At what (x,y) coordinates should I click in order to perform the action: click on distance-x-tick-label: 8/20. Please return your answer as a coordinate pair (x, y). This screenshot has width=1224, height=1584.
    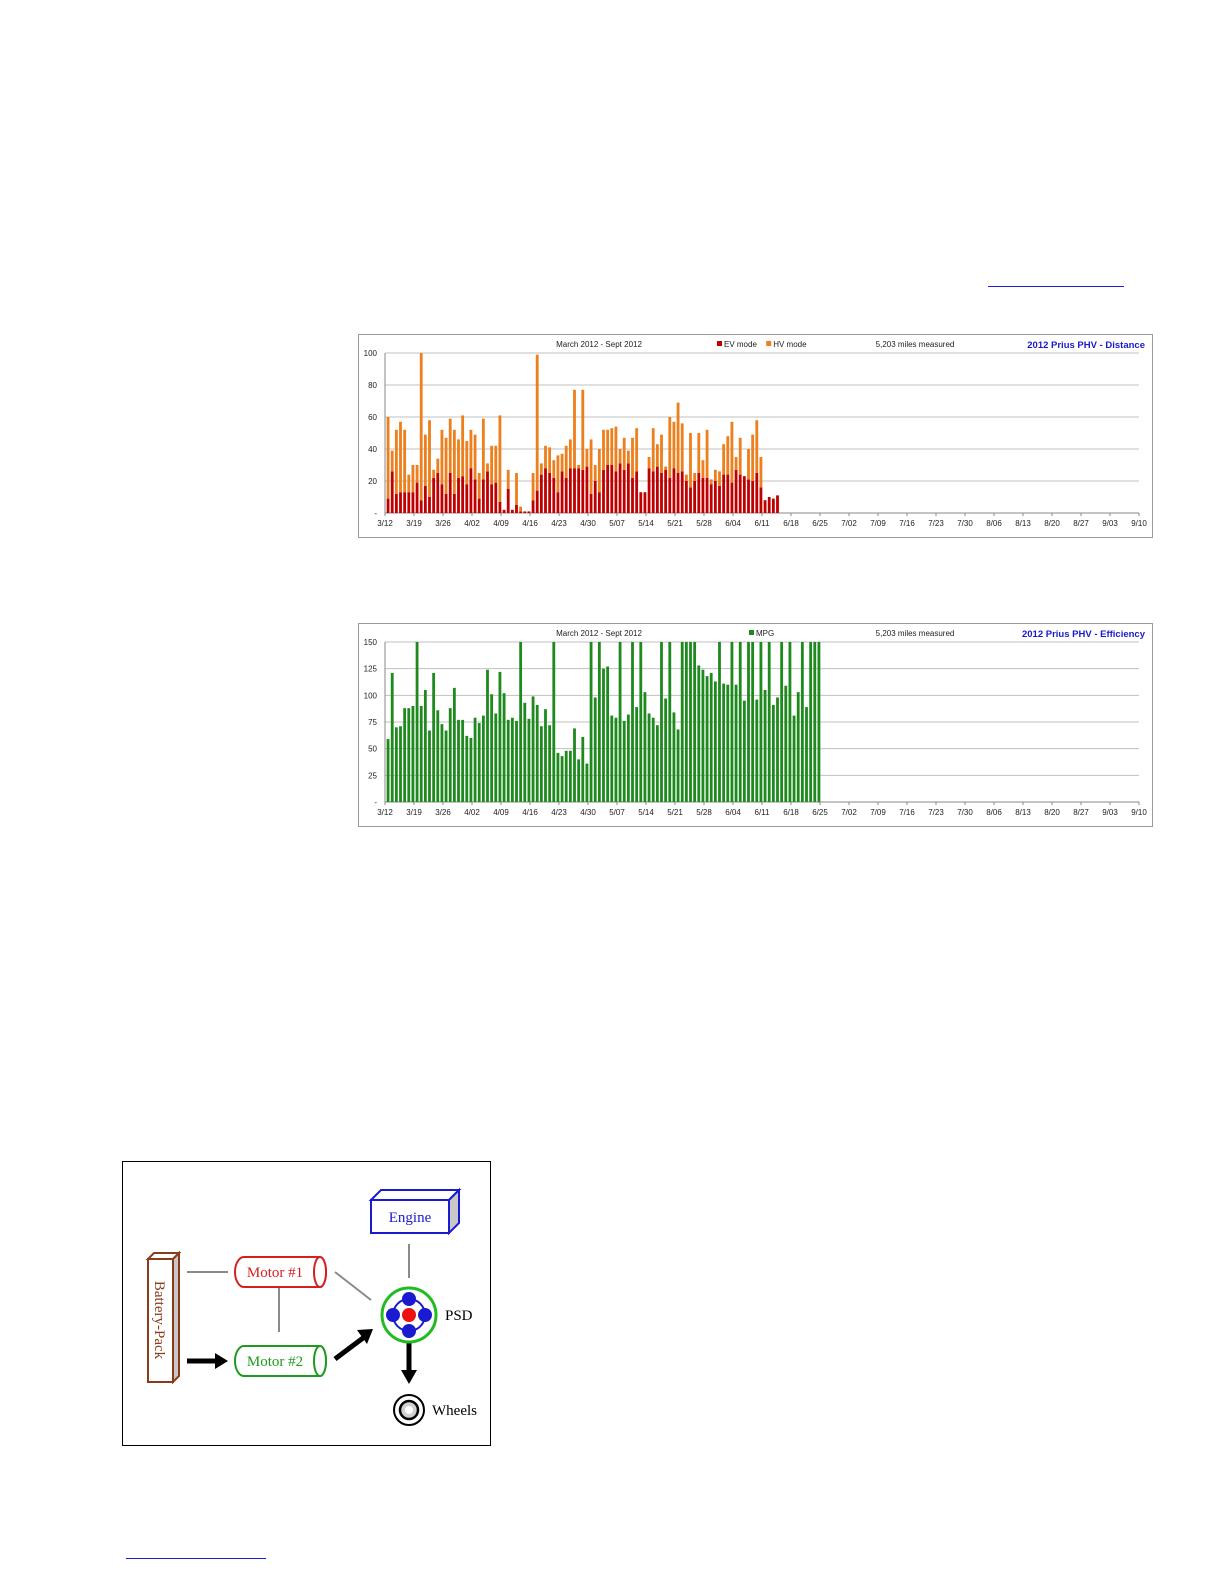
    Looking at the image, I should click on (1052, 523).